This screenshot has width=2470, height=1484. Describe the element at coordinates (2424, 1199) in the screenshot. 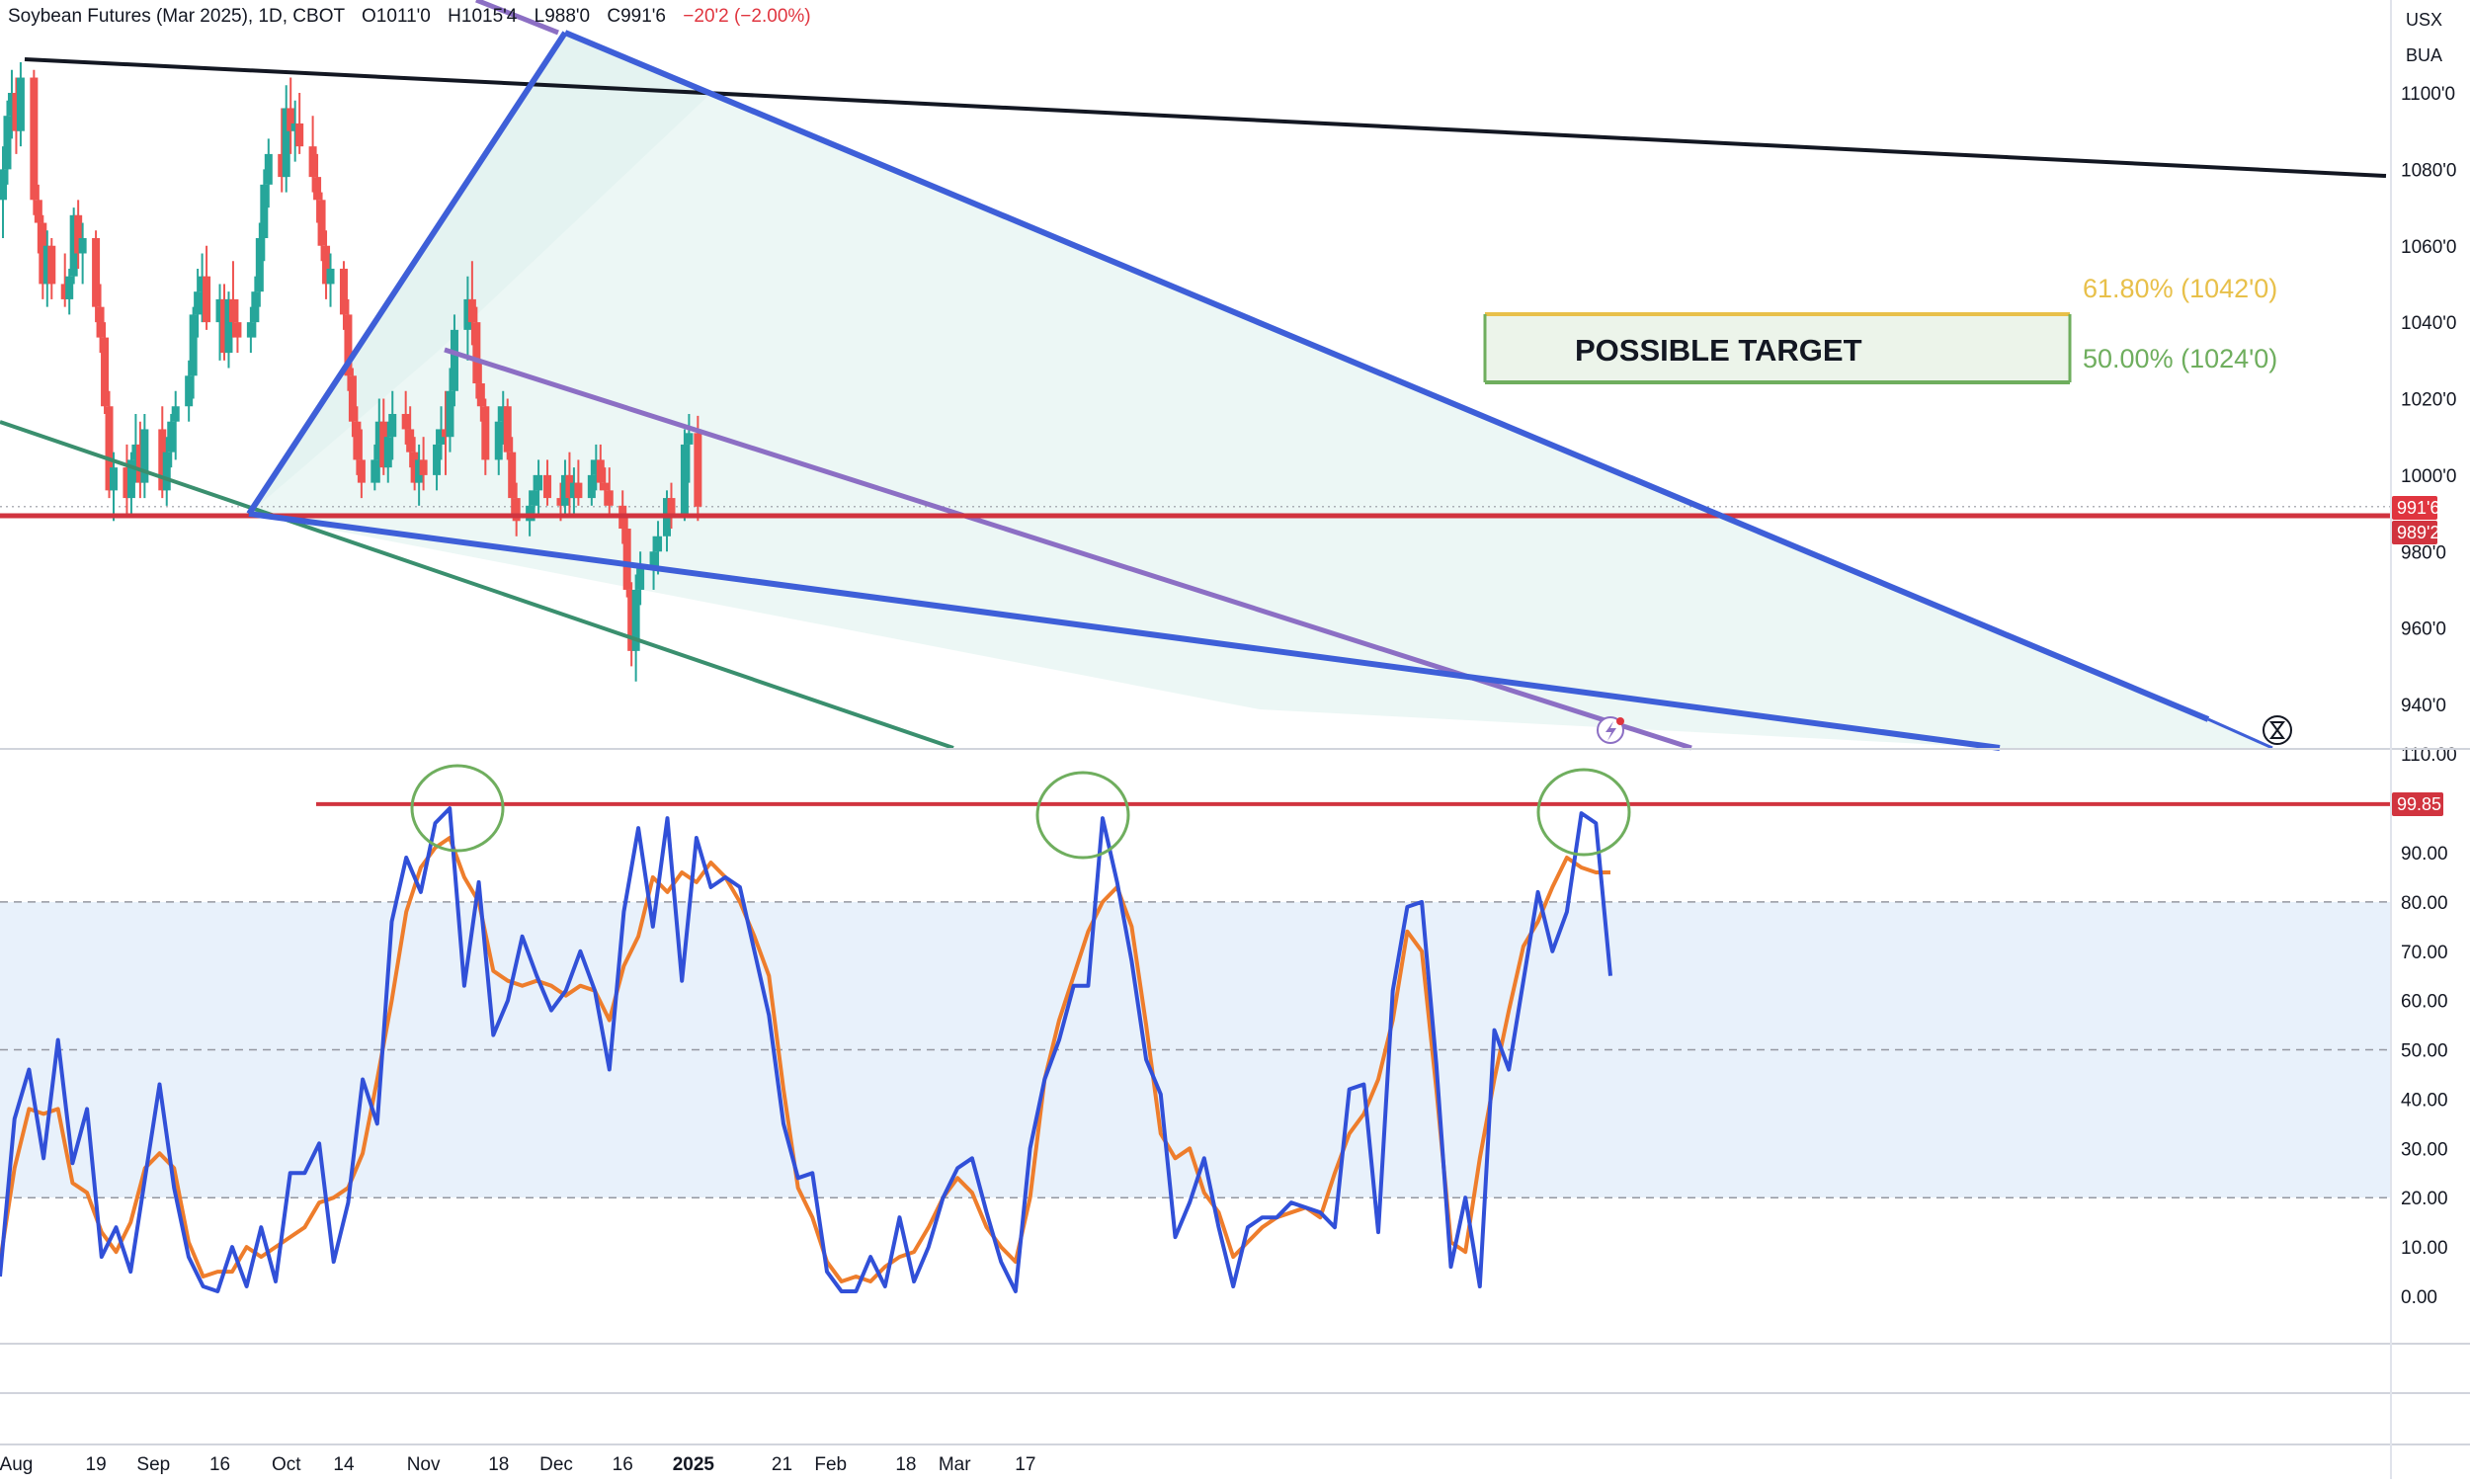

I see `oscillator-tick-label: 20.00` at that location.